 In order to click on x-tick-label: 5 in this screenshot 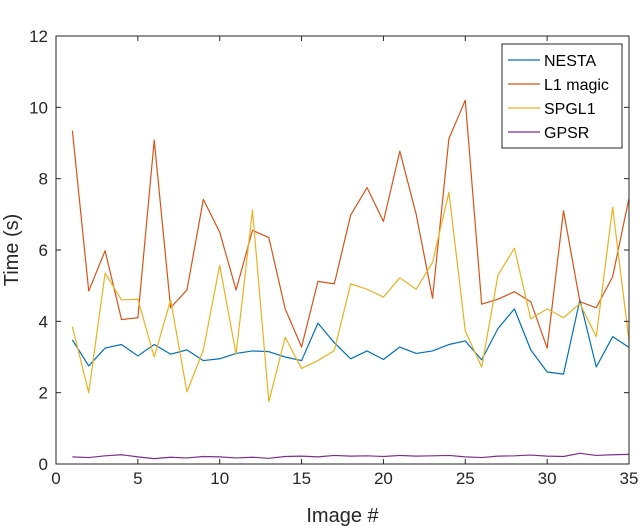, I will do `click(137, 478)`.